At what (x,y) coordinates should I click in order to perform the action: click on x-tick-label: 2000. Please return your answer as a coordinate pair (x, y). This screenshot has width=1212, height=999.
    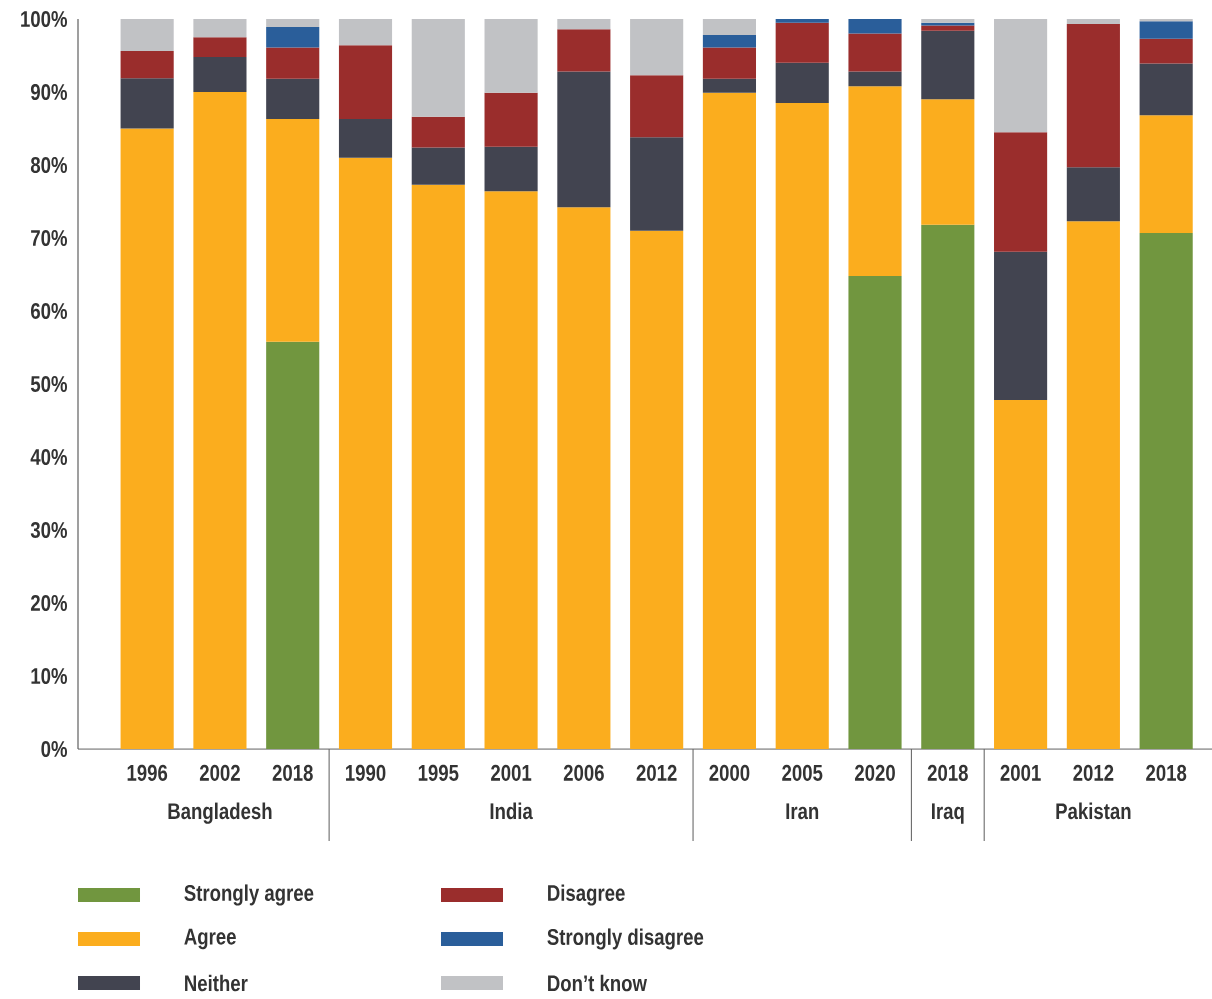
    Looking at the image, I should click on (729, 772).